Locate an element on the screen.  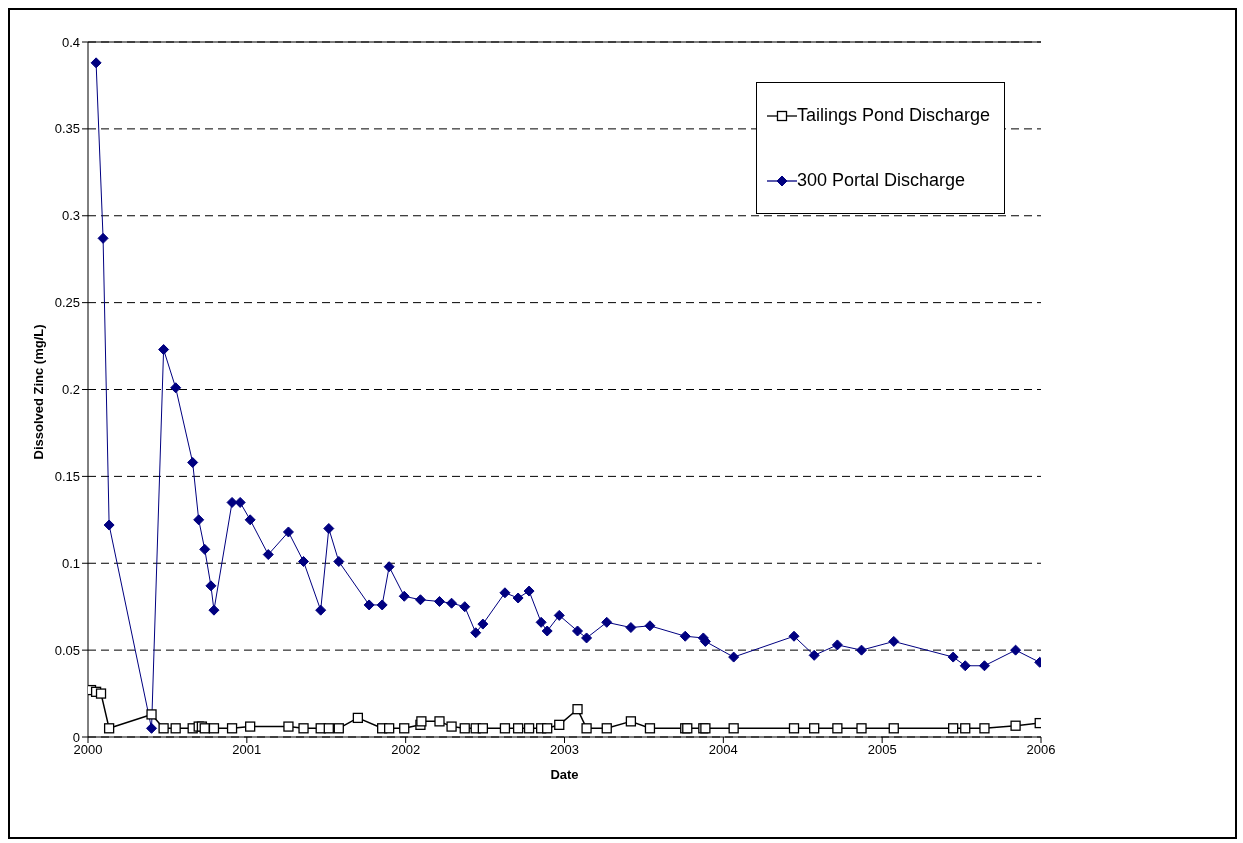
y-tick-label: 0.1 is located at coordinates (70, 563).